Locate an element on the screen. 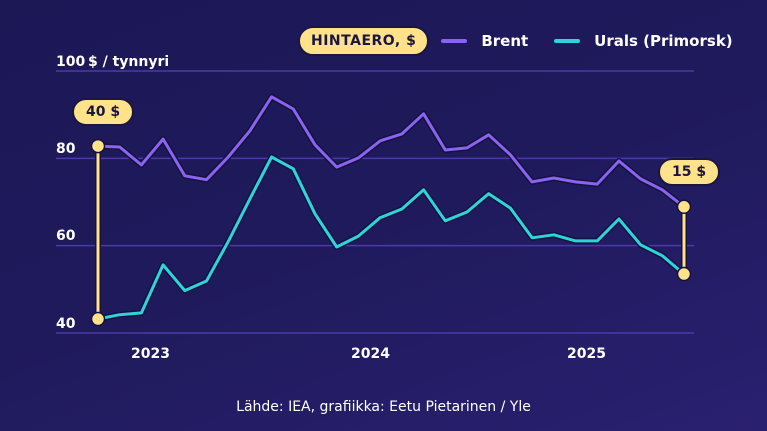 This screenshot has width=767, height=431. legend-item-urals: Urals (Primorsk) is located at coordinates (643, 41).